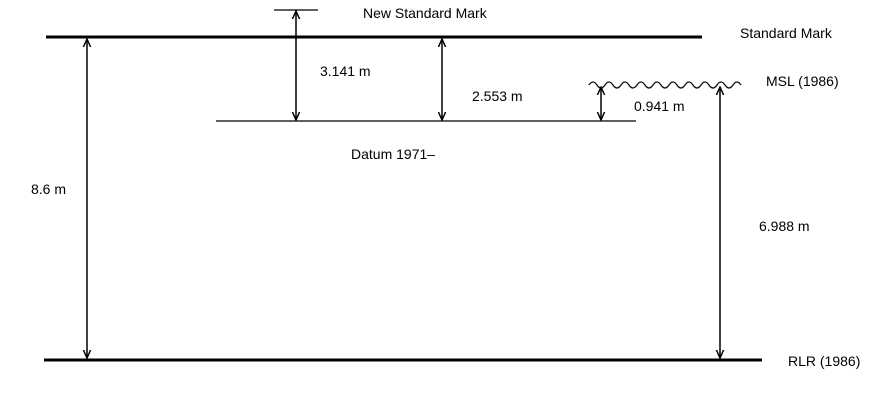 The image size is (875, 400). Describe the element at coordinates (784, 226) in the screenshot. I see `dimension-label-6-988: 6.988 m` at that location.